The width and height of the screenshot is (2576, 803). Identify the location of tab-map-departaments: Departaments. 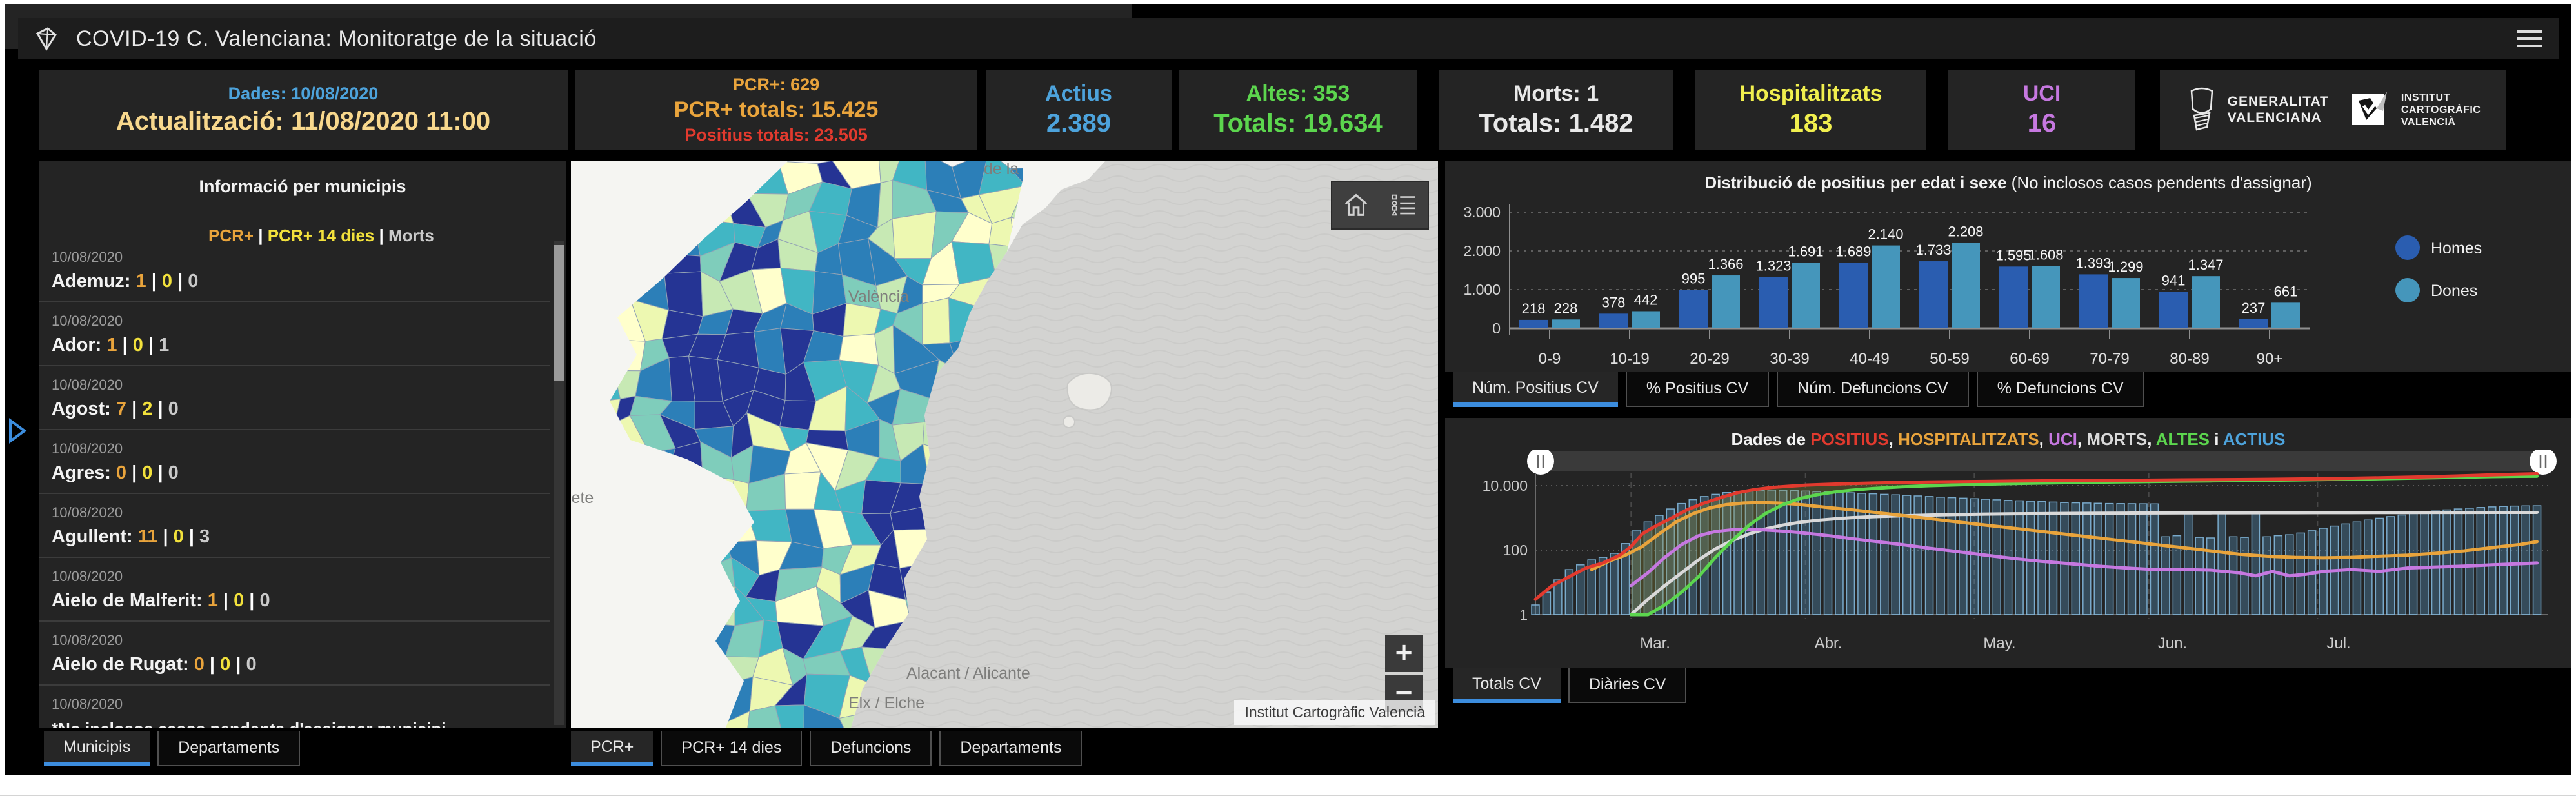
(1011, 748).